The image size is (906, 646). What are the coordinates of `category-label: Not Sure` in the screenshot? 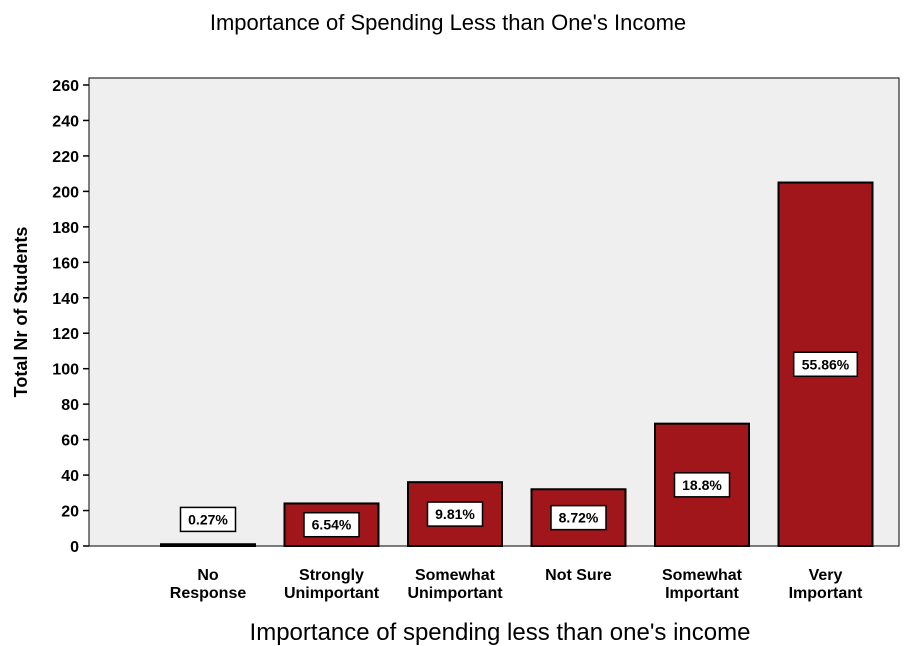 It's located at (578, 575).